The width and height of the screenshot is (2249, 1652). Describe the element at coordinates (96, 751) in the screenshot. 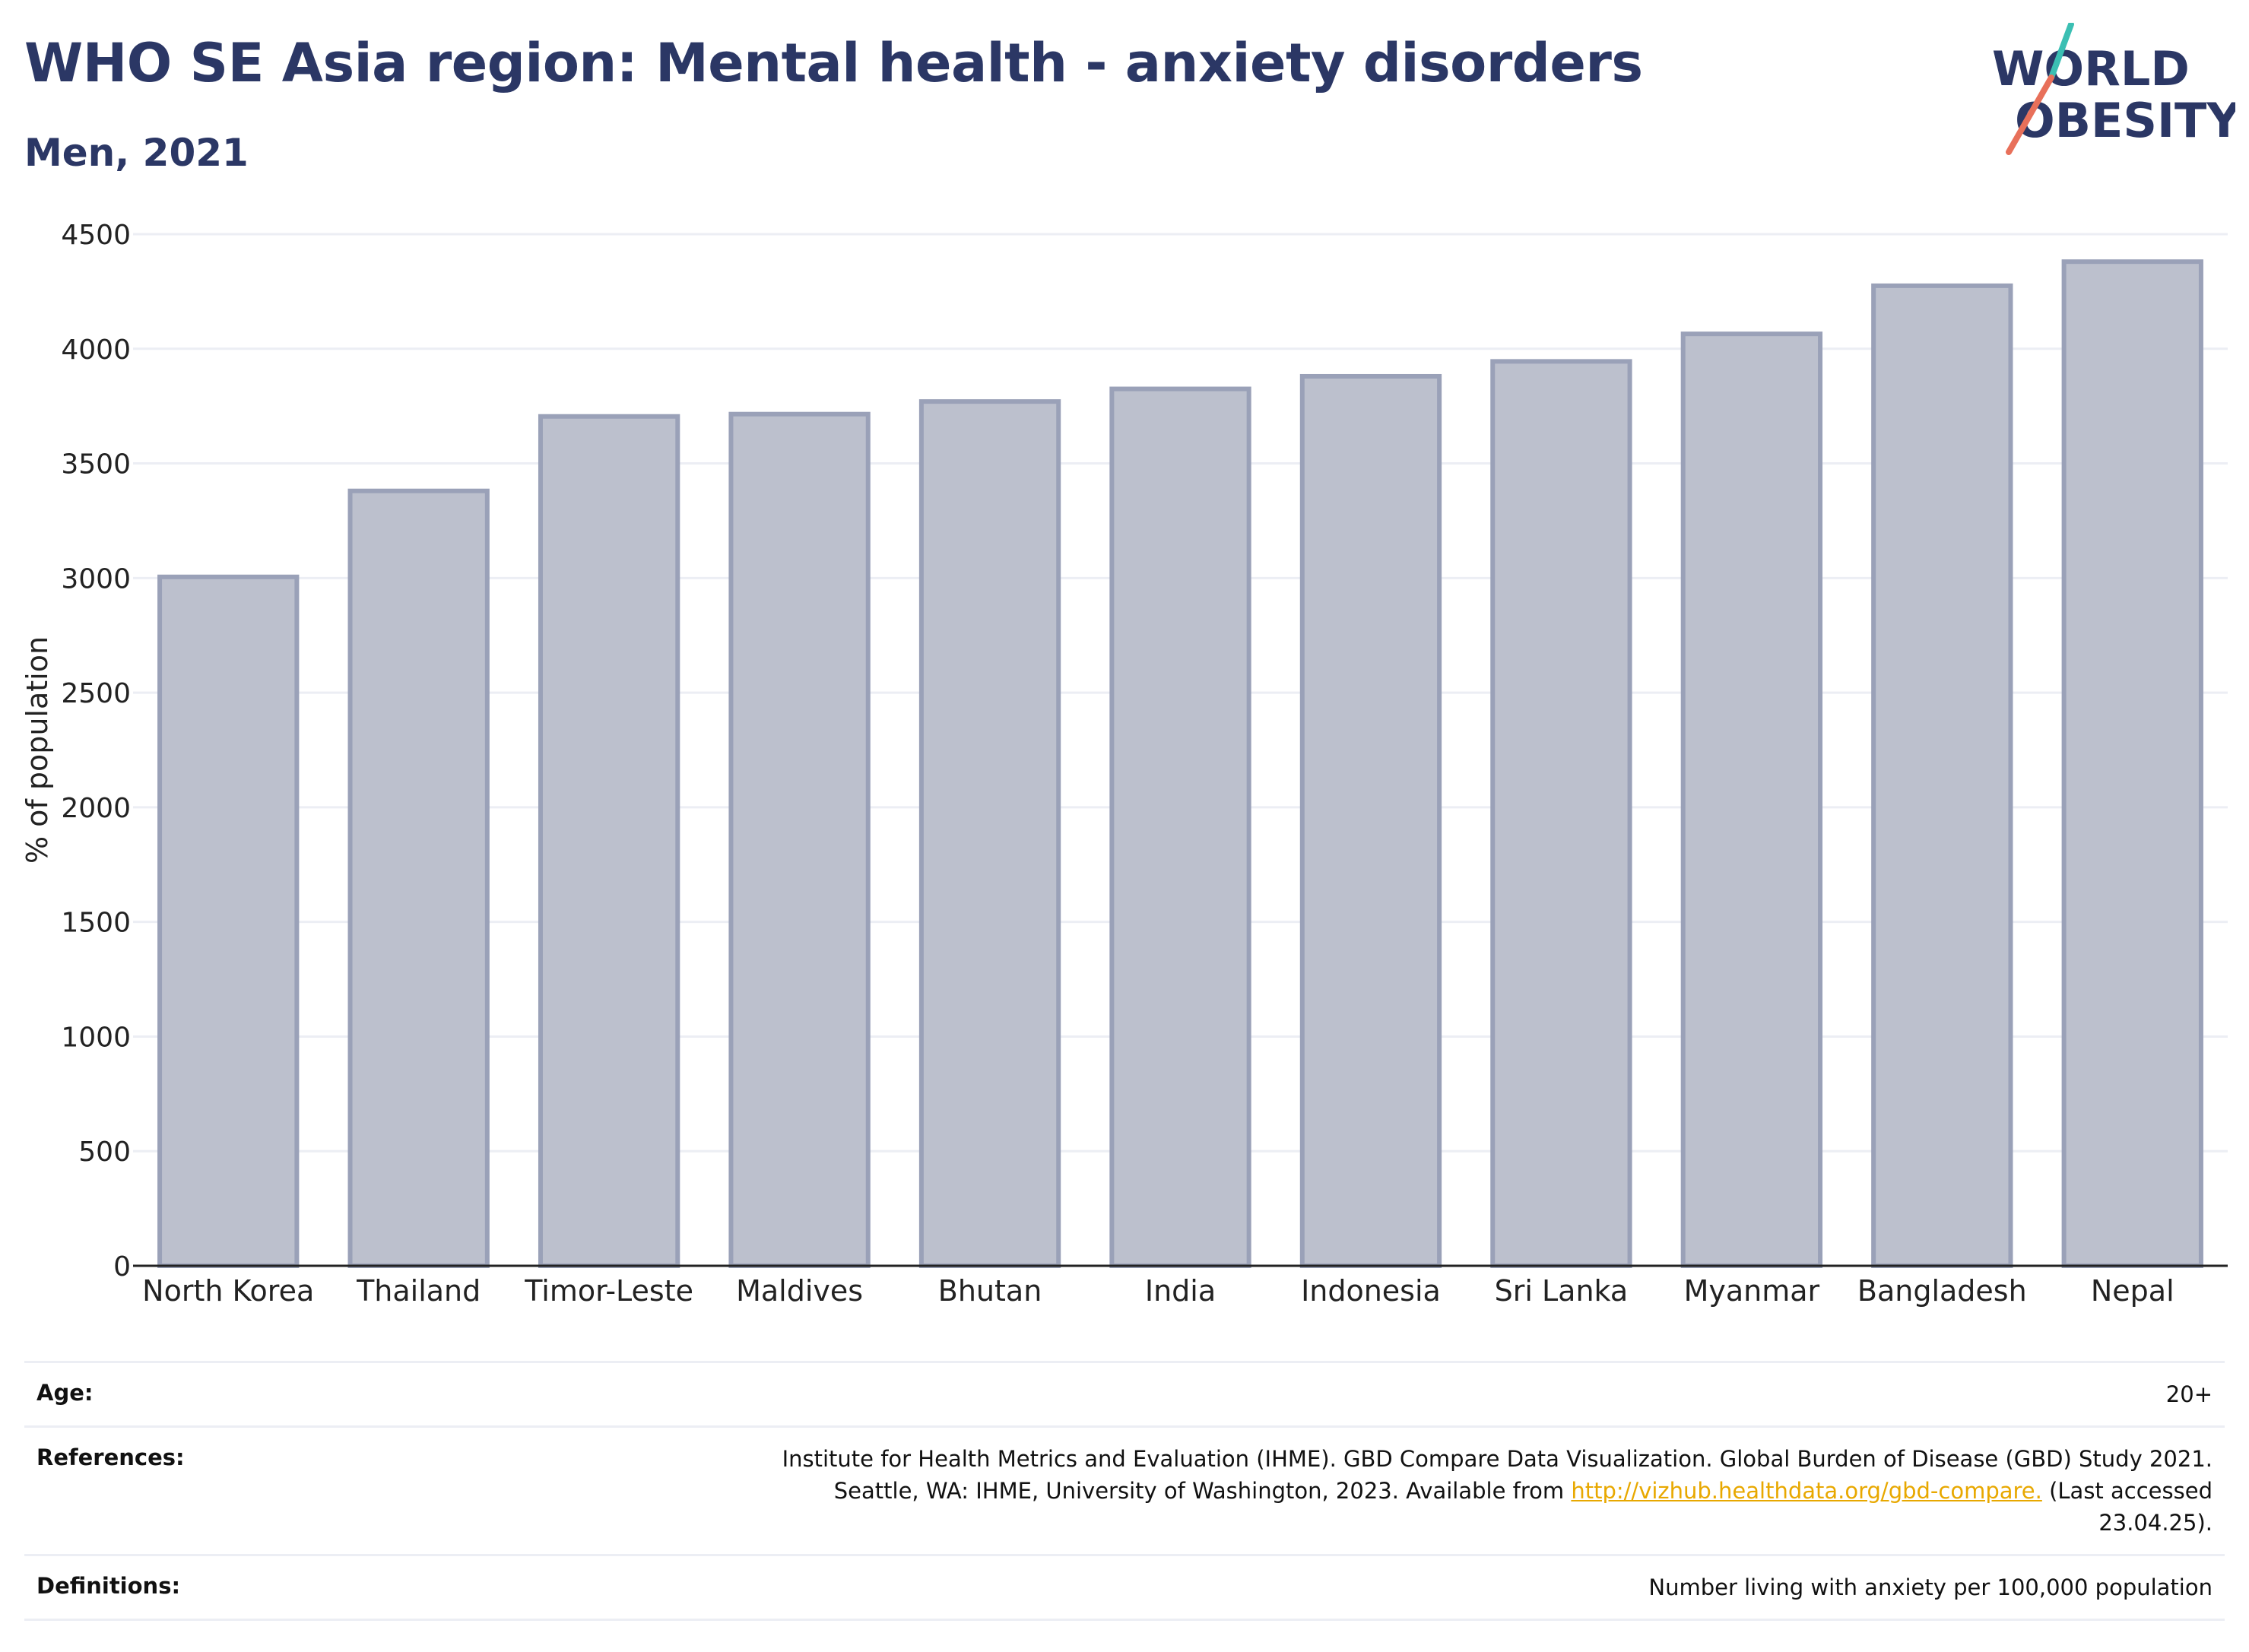

I see `y-tick-labels: 0 500 1000 1500 2000 2500 3000 3500 4000 4500` at that location.